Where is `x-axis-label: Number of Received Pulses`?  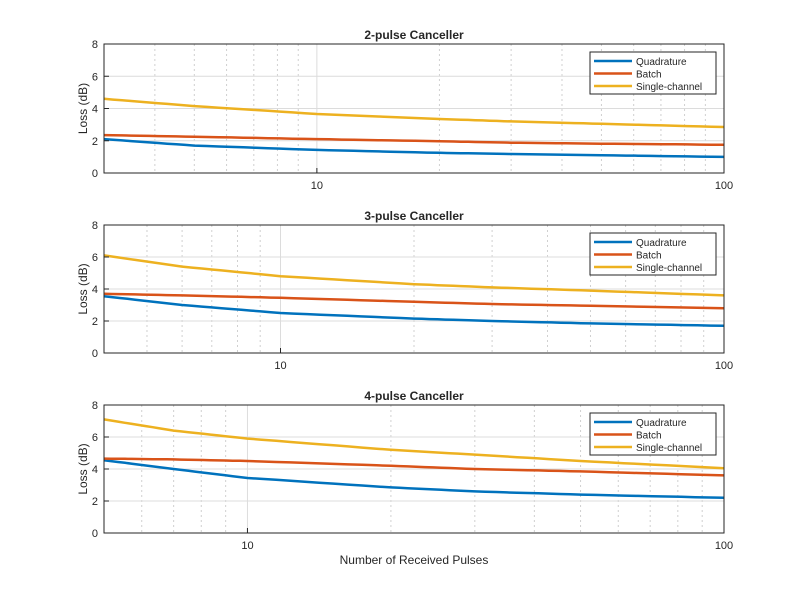 x-axis-label: Number of Received Pulses is located at coordinates (414, 560).